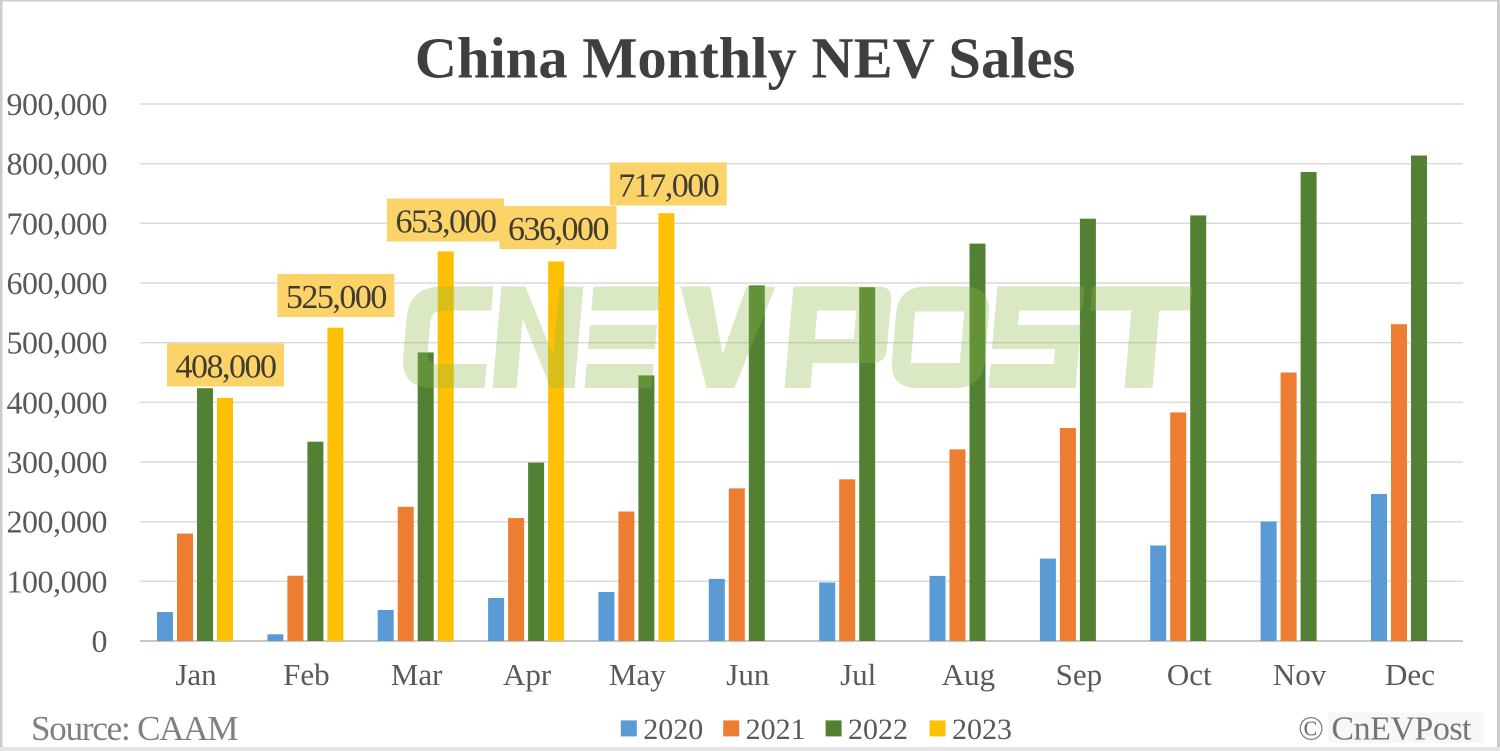 The height and width of the screenshot is (751, 1500). Describe the element at coordinates (57, 402) in the screenshot. I see `svg-text: 400,000` at that location.